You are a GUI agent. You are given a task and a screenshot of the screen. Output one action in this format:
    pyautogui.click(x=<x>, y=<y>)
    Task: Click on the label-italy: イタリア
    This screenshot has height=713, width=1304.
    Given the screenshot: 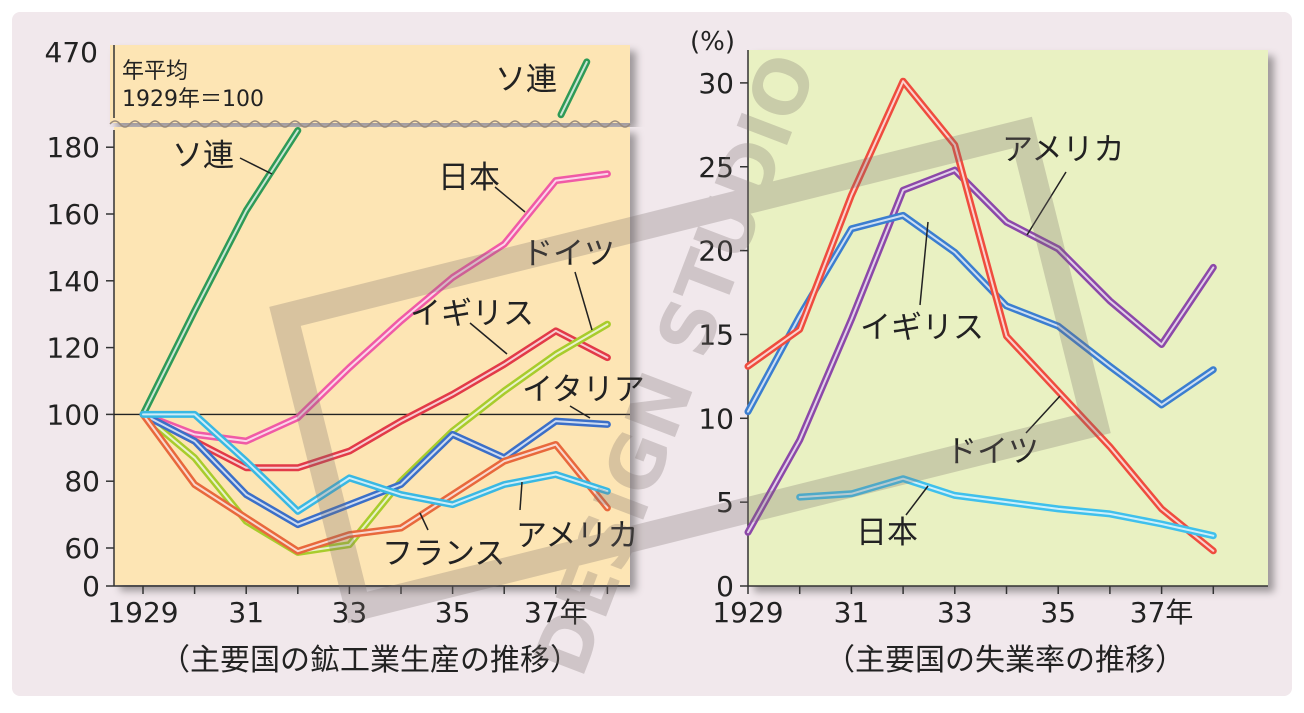 What is the action you would take?
    pyautogui.click(x=583, y=390)
    